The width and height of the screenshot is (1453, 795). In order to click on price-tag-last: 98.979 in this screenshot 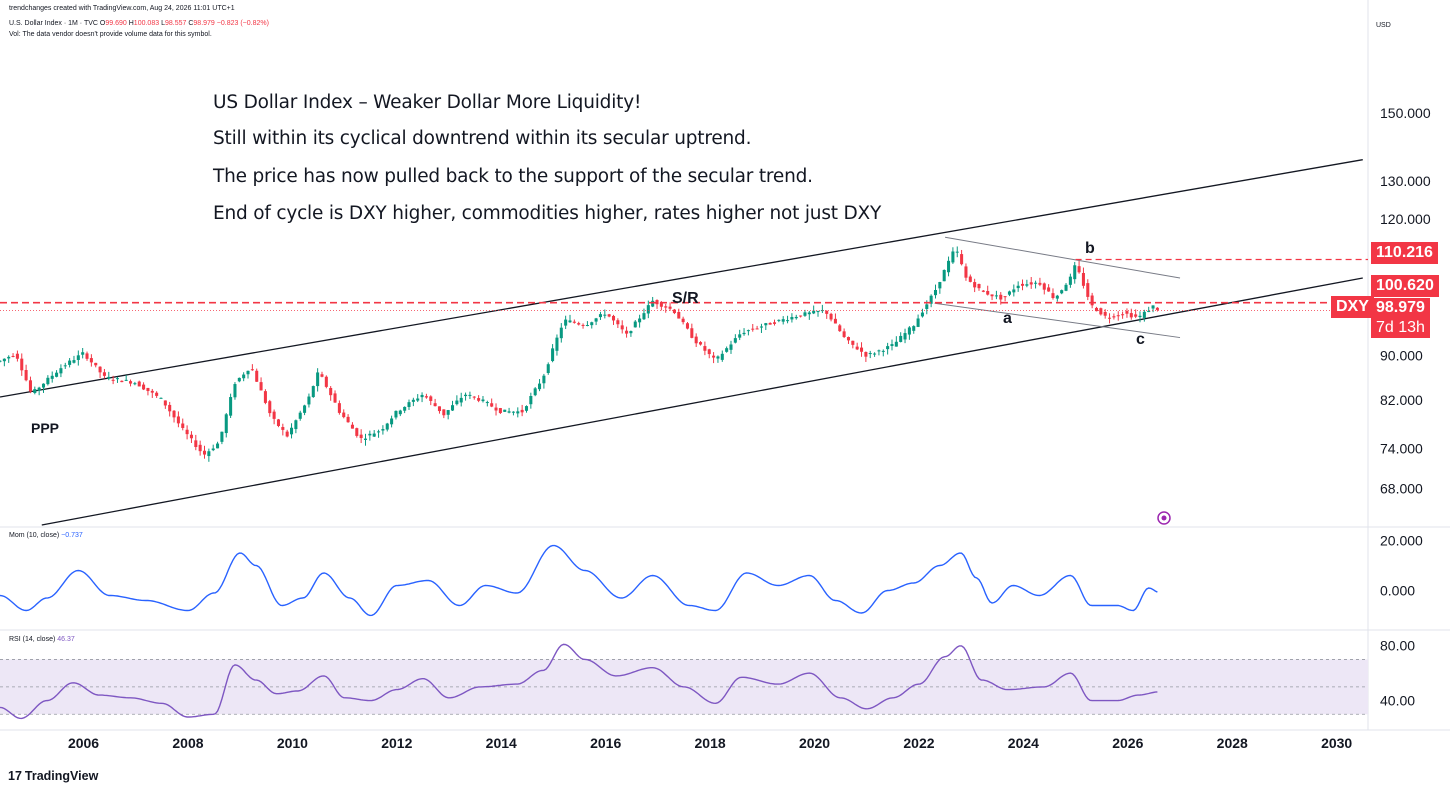, I will do `click(1400, 308)`.